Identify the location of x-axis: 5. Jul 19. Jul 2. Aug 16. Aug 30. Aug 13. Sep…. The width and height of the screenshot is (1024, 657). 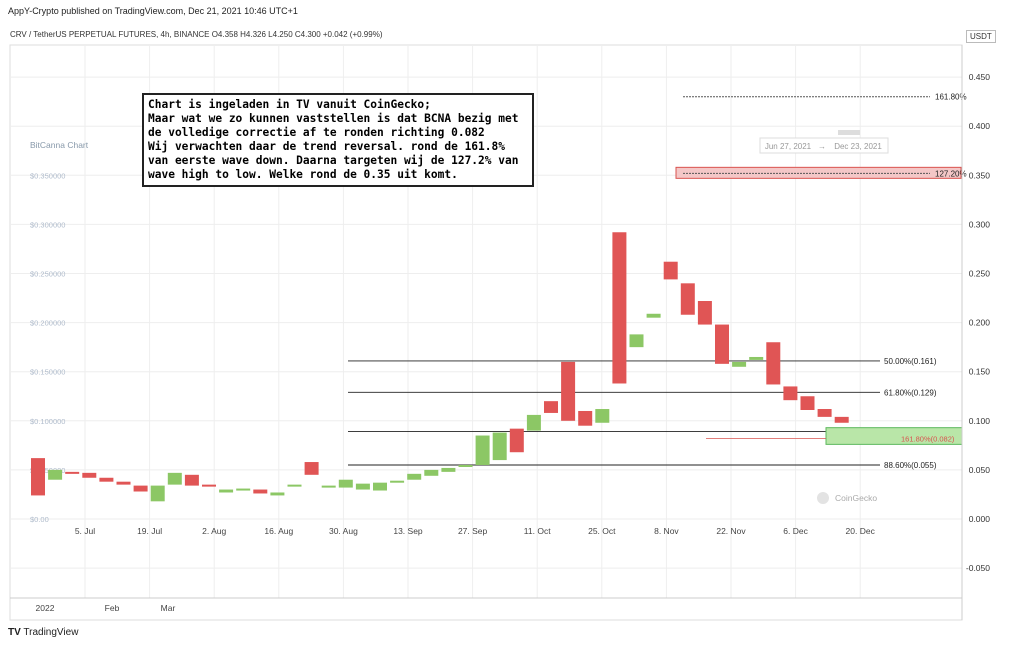
(456, 569).